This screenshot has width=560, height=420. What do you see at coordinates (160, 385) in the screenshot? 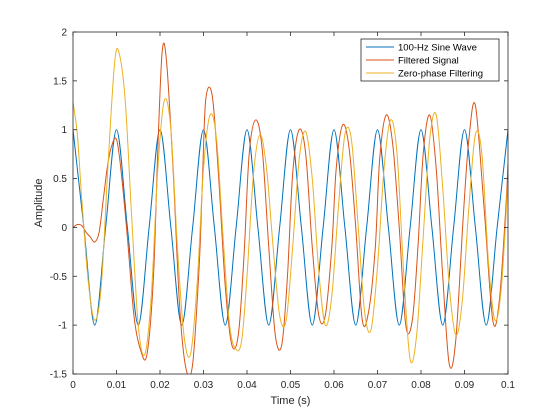
I see `x-tick-label: 0.02` at bounding box center [160, 385].